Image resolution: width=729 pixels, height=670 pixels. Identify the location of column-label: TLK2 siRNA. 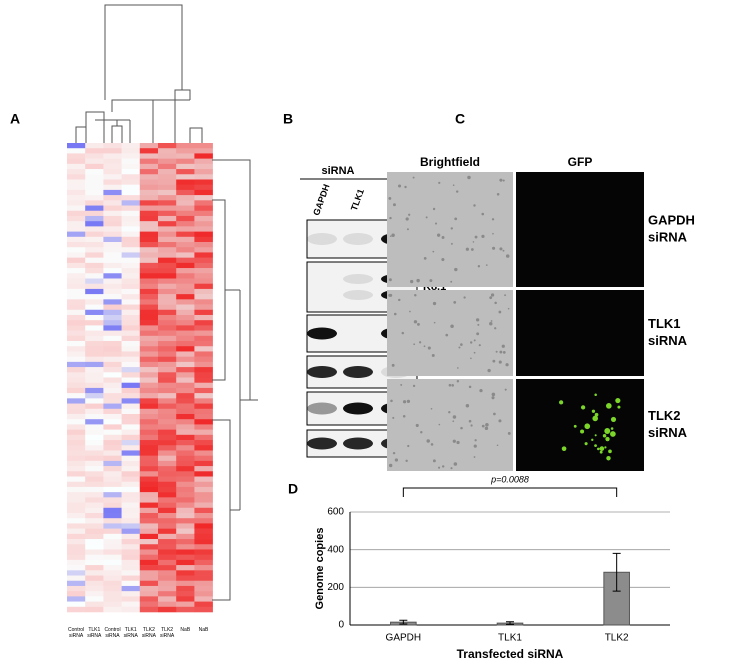
(167, 633).